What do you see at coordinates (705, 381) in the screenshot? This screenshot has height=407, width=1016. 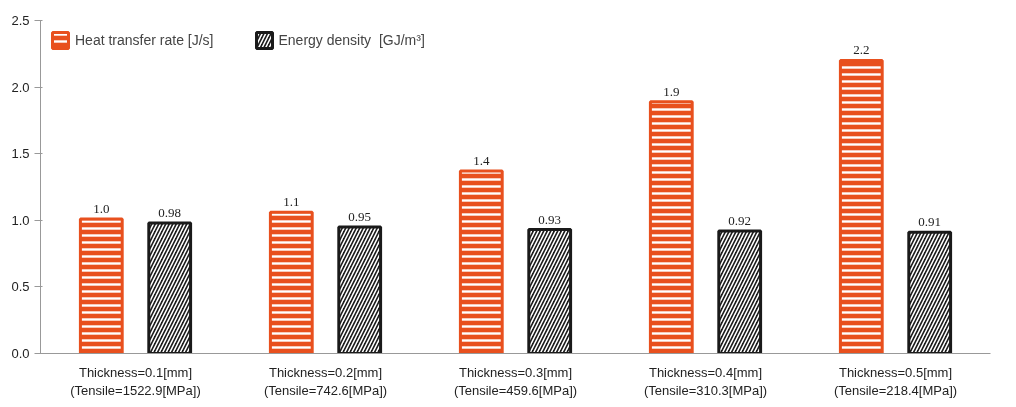 I see `x-tick-label: Thickness=0.4[mm] (Tensile=310.3[MPa])` at bounding box center [705, 381].